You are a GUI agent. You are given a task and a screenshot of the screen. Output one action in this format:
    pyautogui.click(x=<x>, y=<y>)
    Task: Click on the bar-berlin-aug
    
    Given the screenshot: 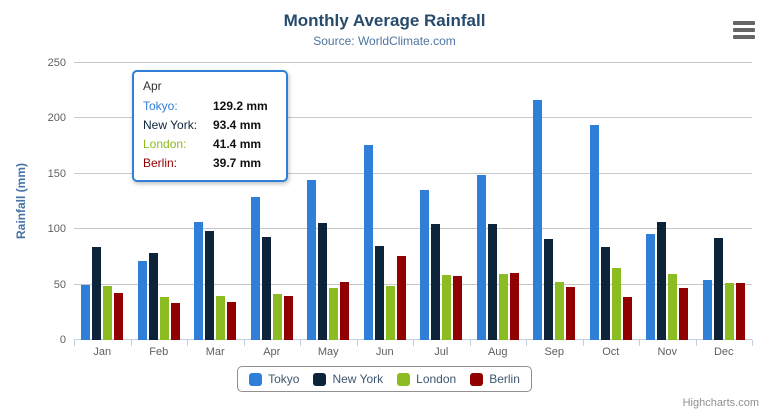 What is the action you would take?
    pyautogui.click(x=514, y=306)
    